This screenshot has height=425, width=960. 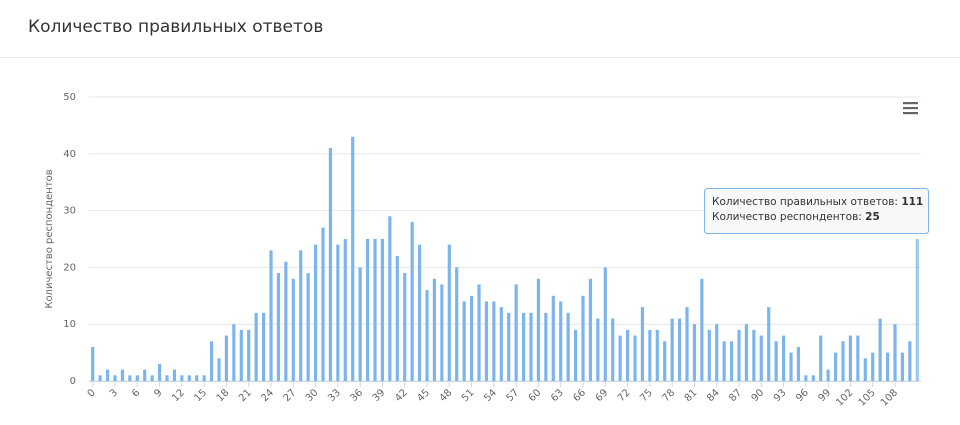 What do you see at coordinates (844, 397) in the screenshot?
I see `x-tick-label: 102` at bounding box center [844, 397].